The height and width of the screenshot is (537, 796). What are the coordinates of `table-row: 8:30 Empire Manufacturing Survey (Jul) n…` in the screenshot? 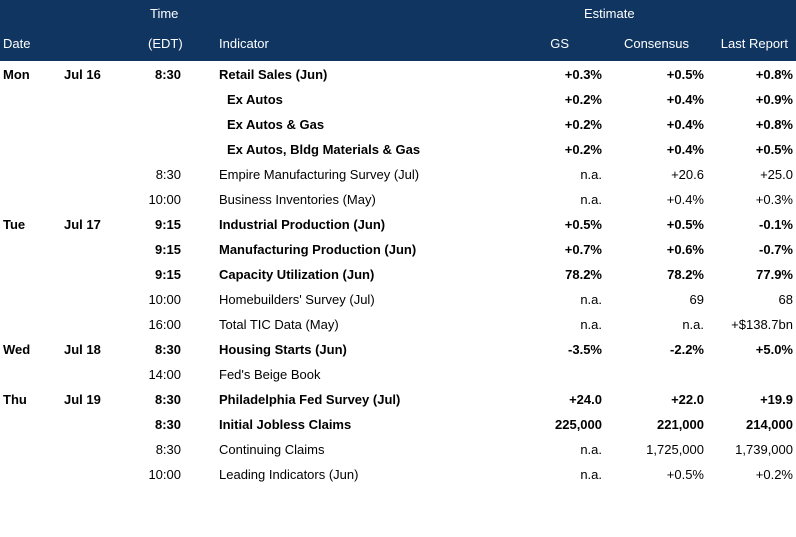 It's located at (398, 174).